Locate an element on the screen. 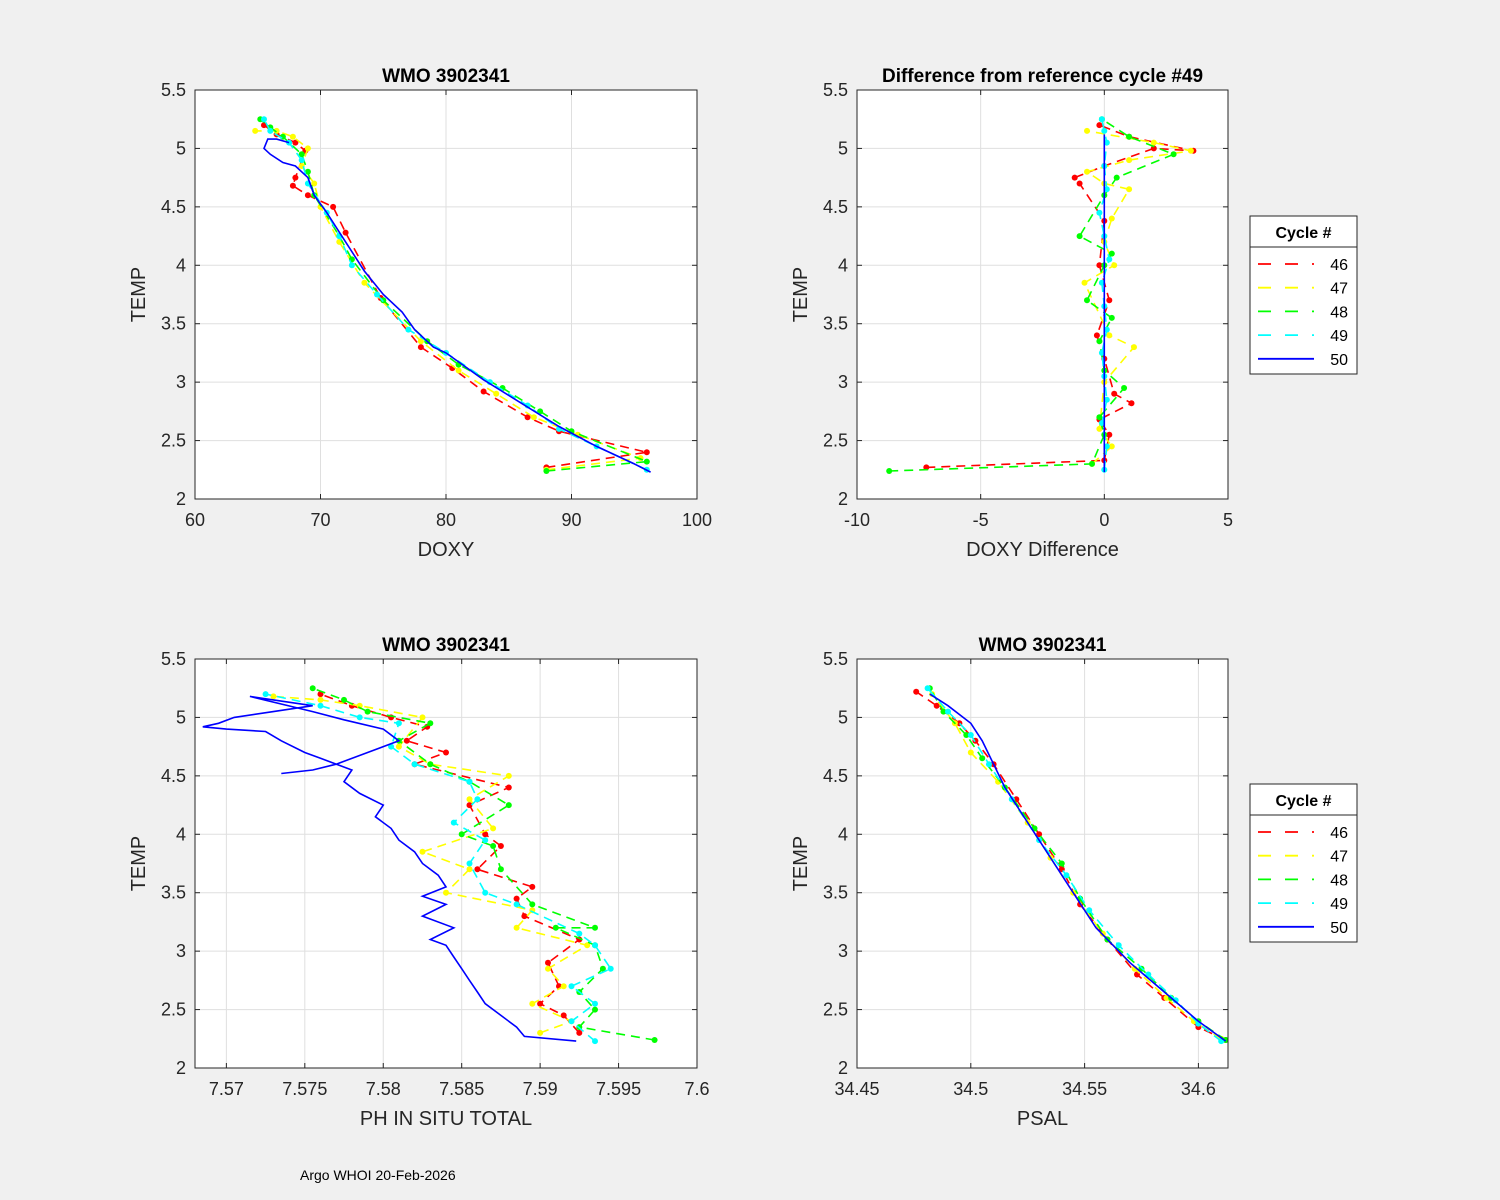 Image resolution: width=1500 pixels, height=1200 pixels. x-tick-label: 34.6 is located at coordinates (1198, 1089).